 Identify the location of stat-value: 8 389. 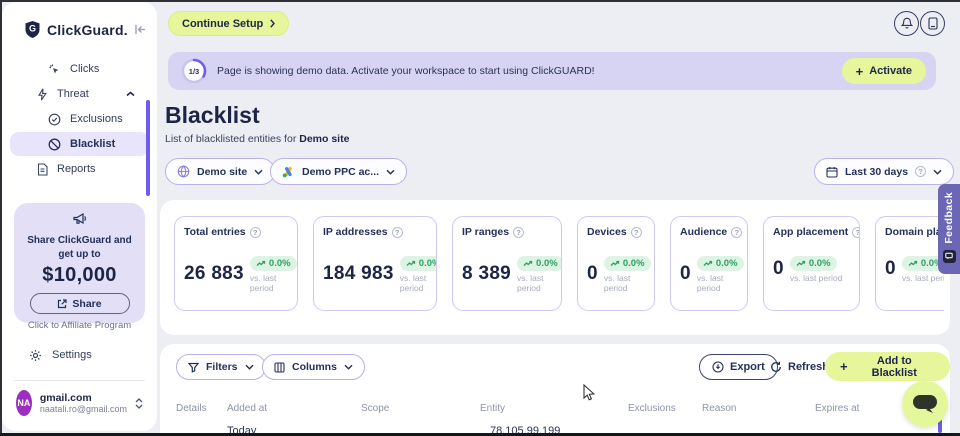
(487, 273).